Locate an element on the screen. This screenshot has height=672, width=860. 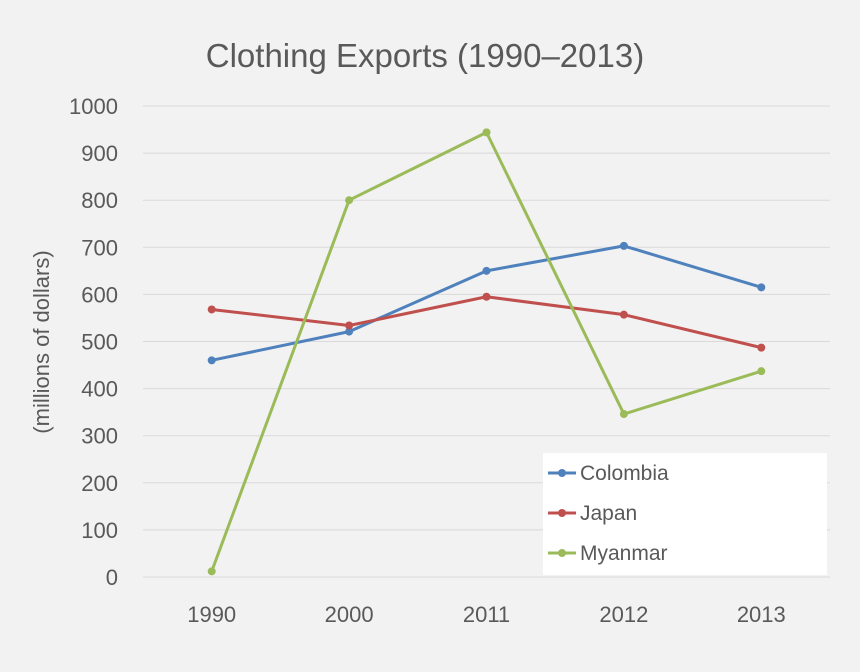
legend-label: Myanmar is located at coordinates (624, 553).